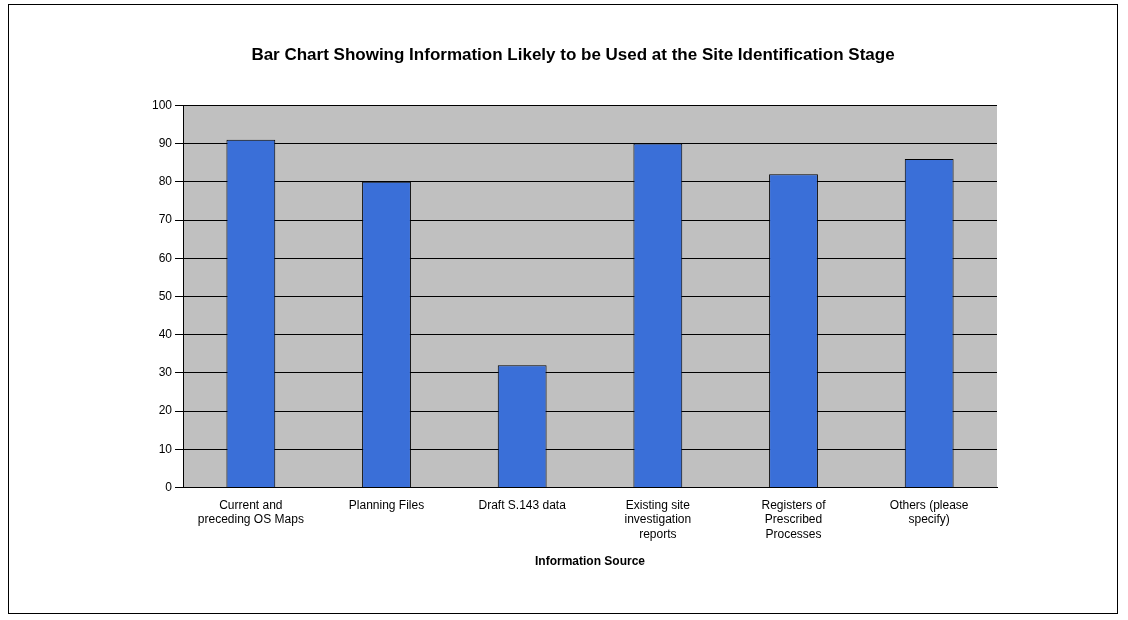 The width and height of the screenshot is (1128, 620). I want to click on y-tick-label: 20, so click(165, 410).